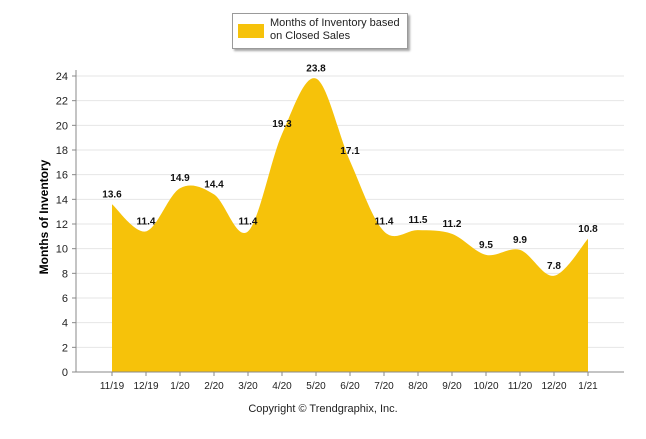  What do you see at coordinates (62, 200) in the screenshot?
I see `y-tick-label: 14` at bounding box center [62, 200].